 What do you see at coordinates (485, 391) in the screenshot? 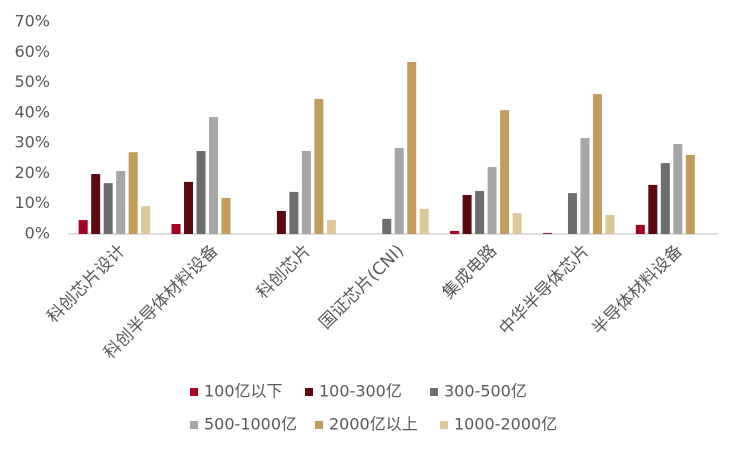
I see `legend-label: 300-500亿` at bounding box center [485, 391].